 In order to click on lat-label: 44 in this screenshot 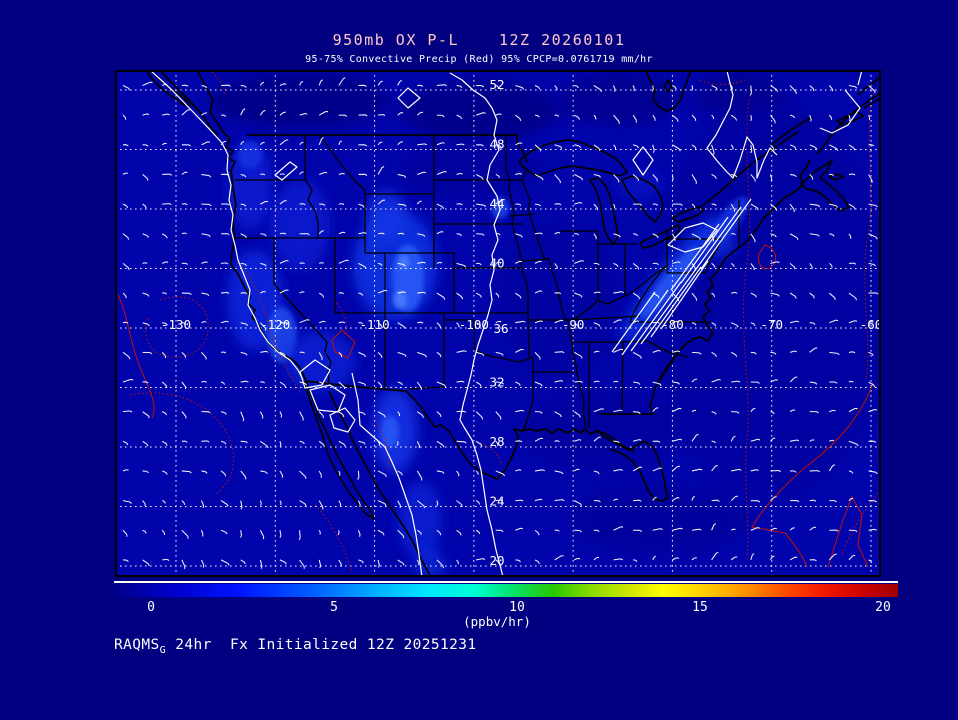, I will do `click(496, 203)`.